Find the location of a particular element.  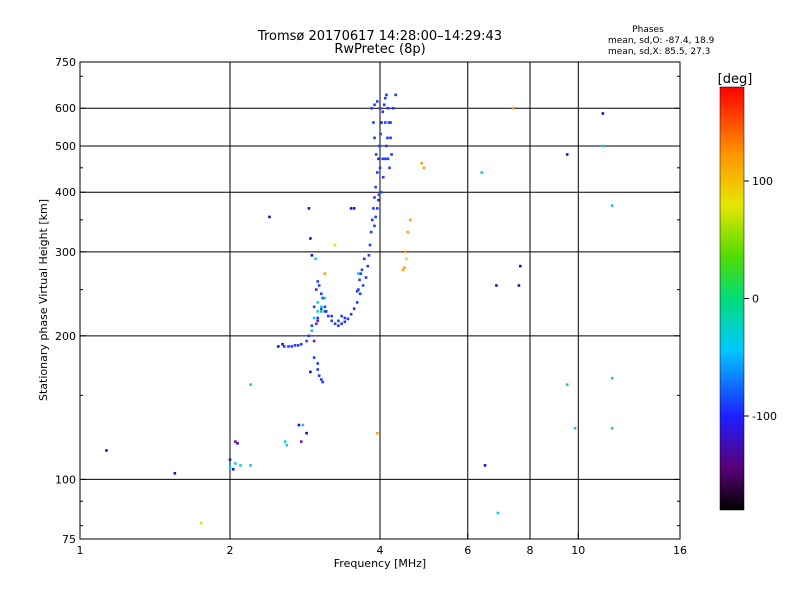

y-tick-label: 300 is located at coordinates (65, 252).